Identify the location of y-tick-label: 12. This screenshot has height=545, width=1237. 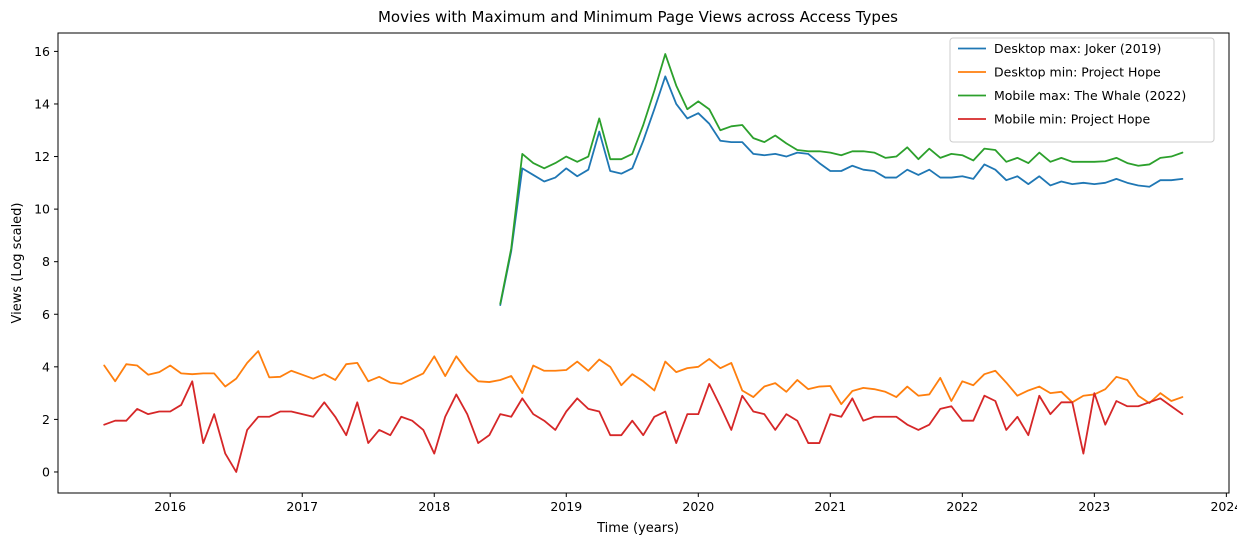
(42, 156).